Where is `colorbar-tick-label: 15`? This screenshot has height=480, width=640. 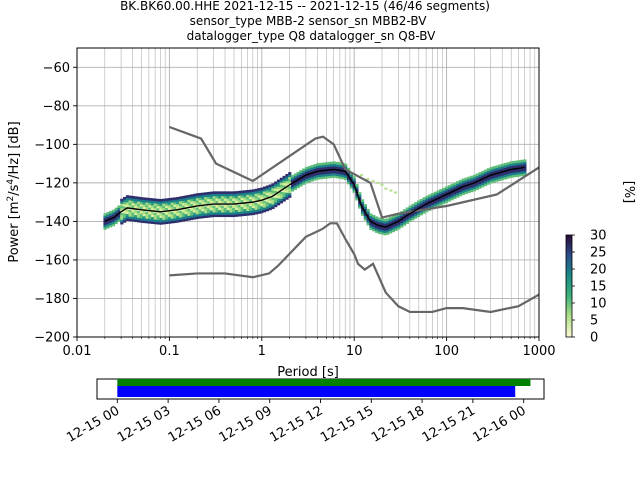 colorbar-tick-label: 15 is located at coordinates (598, 287).